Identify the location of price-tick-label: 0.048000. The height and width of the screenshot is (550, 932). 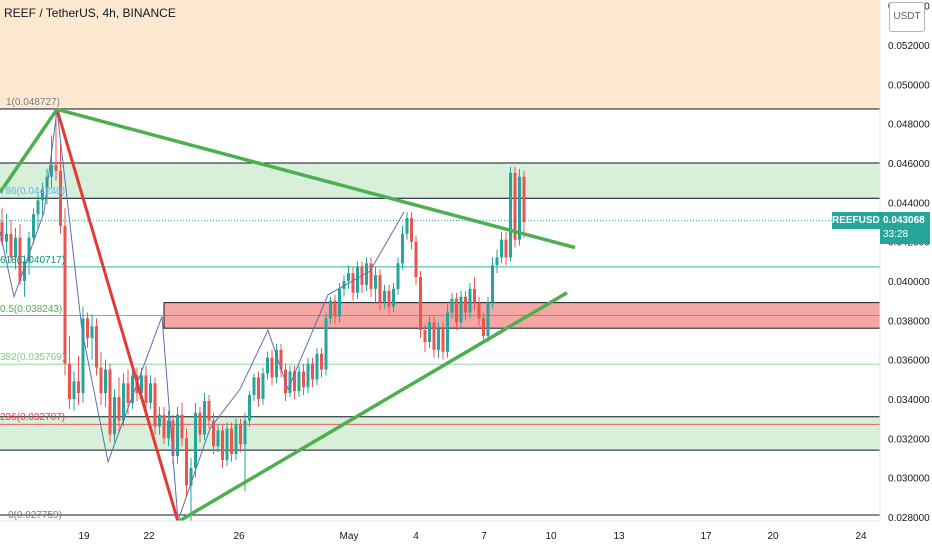
(909, 125).